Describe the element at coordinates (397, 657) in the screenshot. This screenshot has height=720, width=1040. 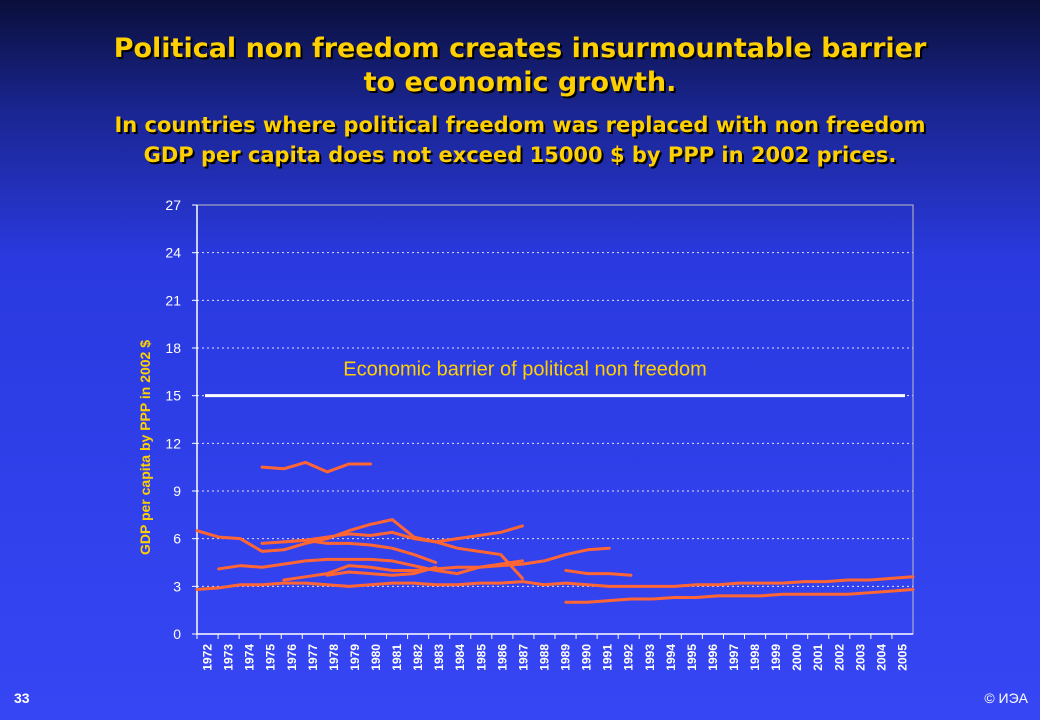
I see `x-tick-label: 1981` at that location.